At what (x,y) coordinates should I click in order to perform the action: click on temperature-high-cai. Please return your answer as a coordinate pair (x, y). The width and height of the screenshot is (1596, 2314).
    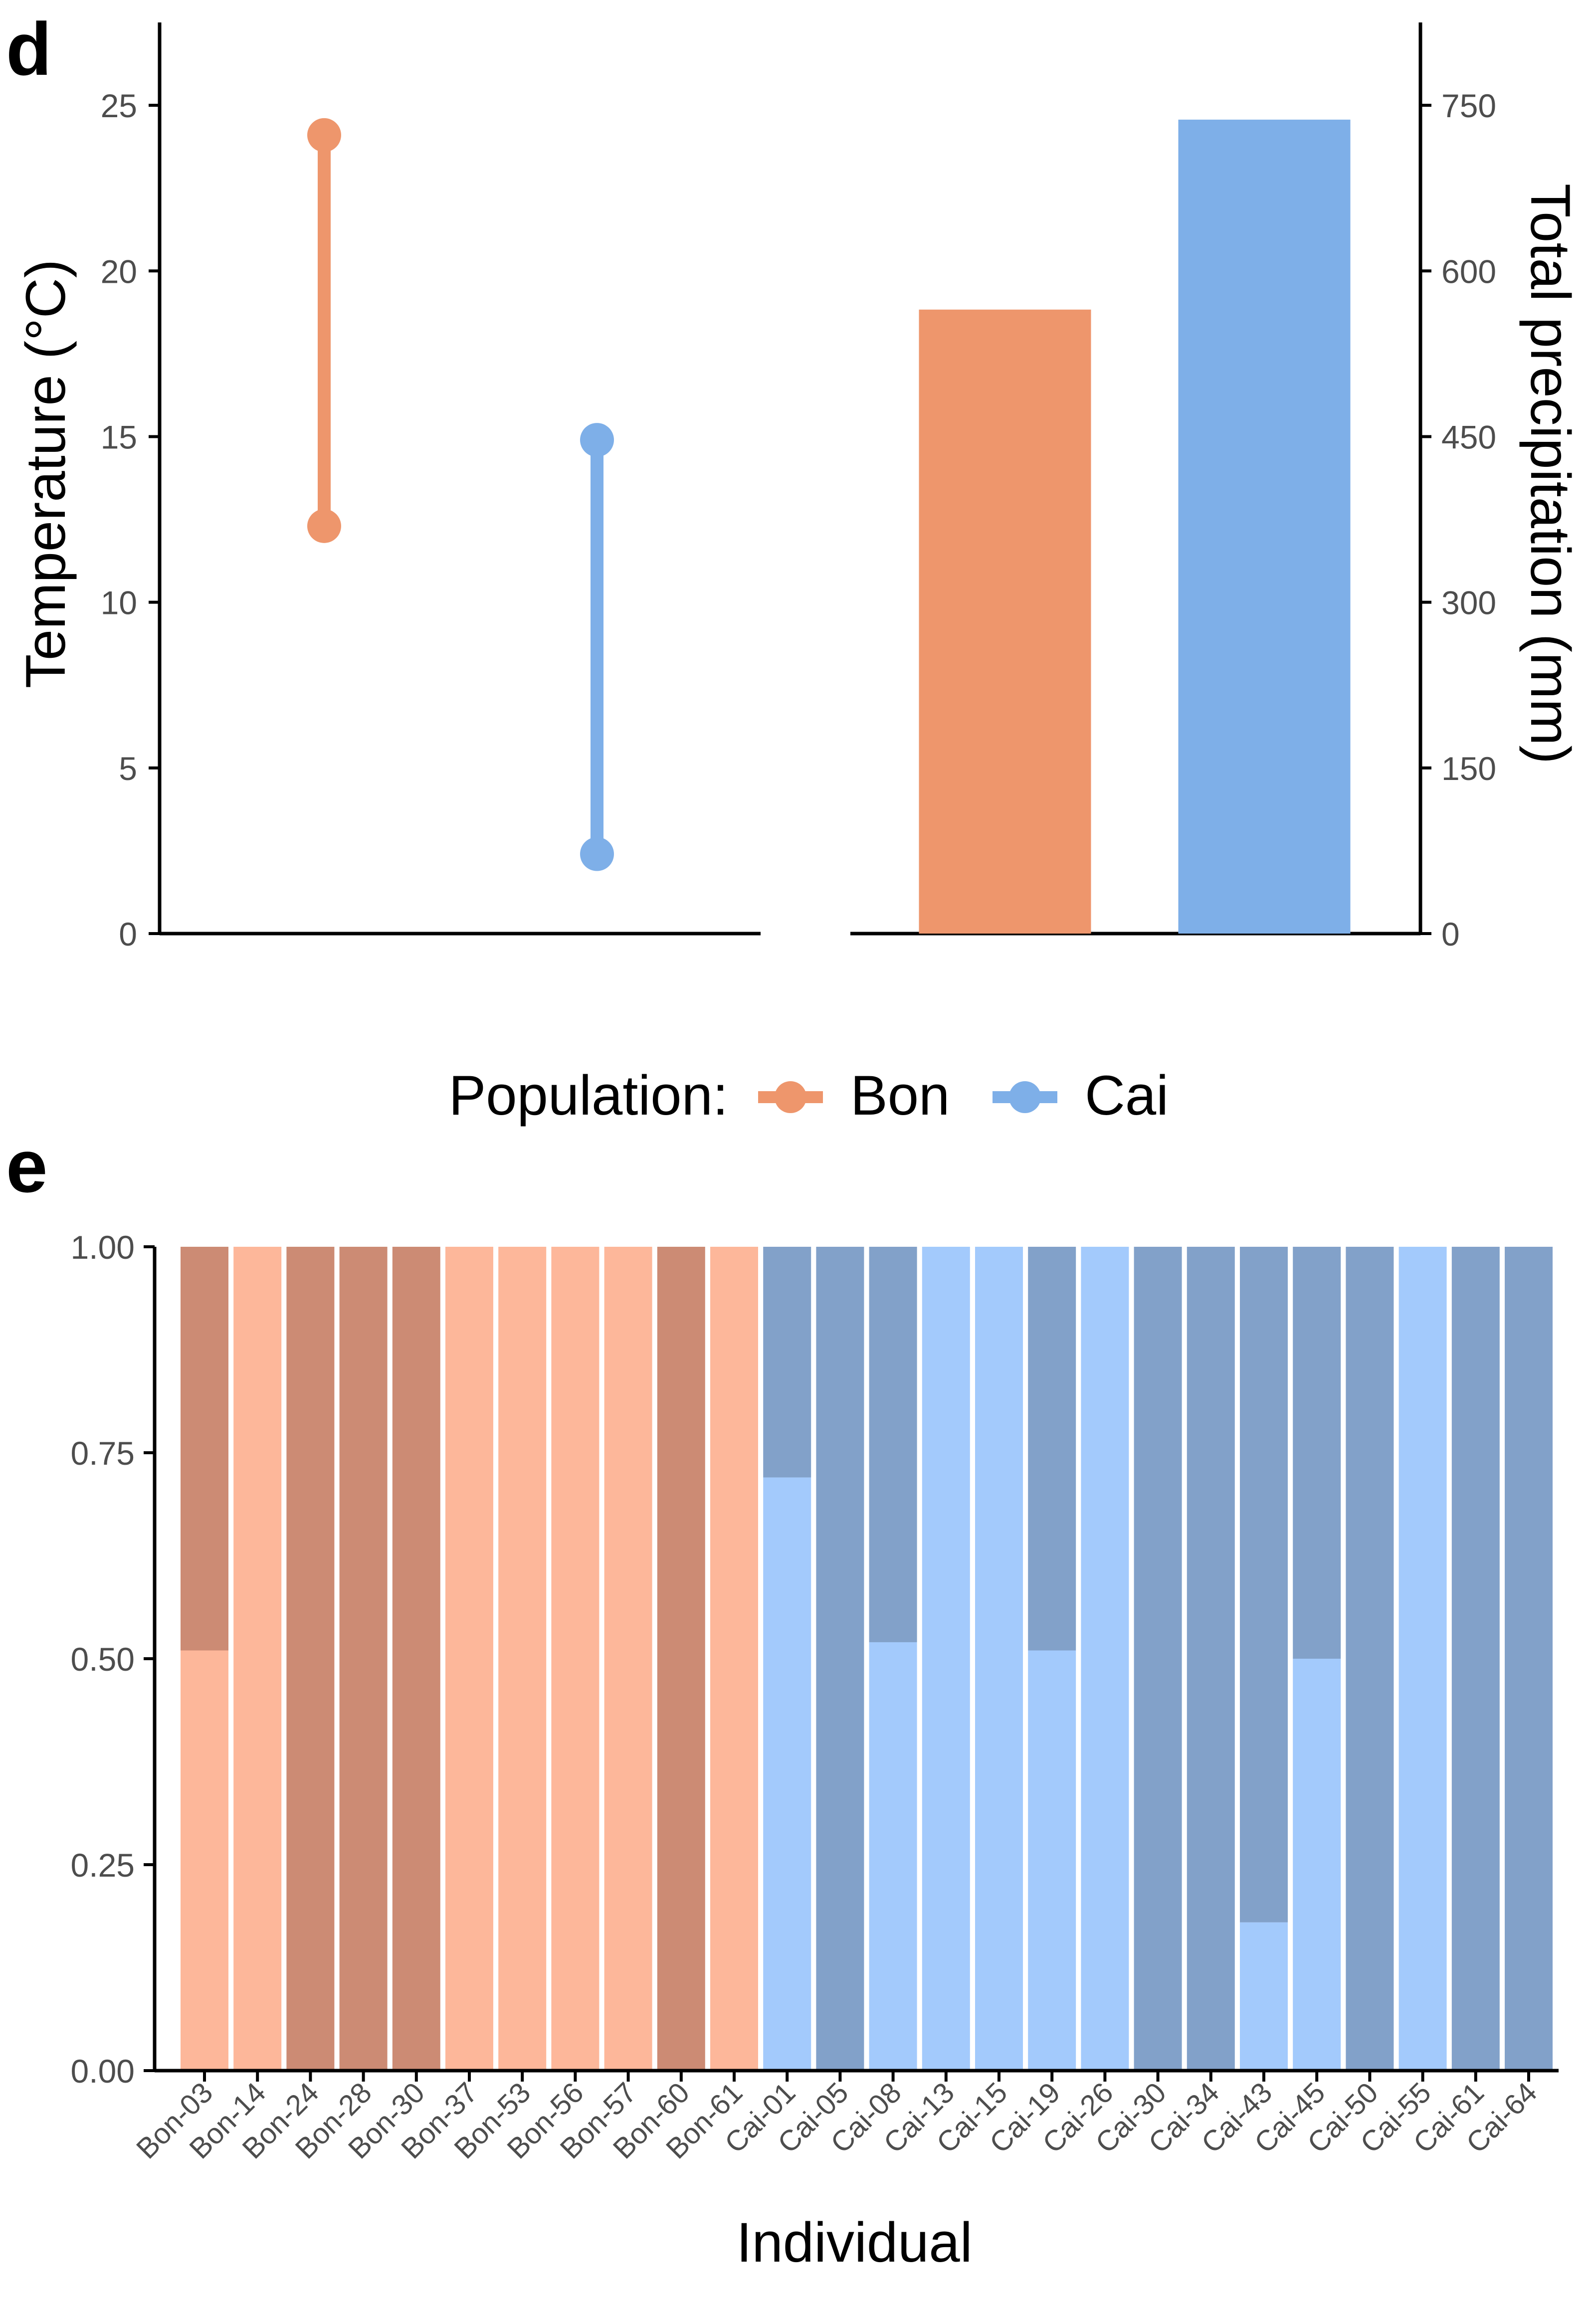
    Looking at the image, I should click on (597, 440).